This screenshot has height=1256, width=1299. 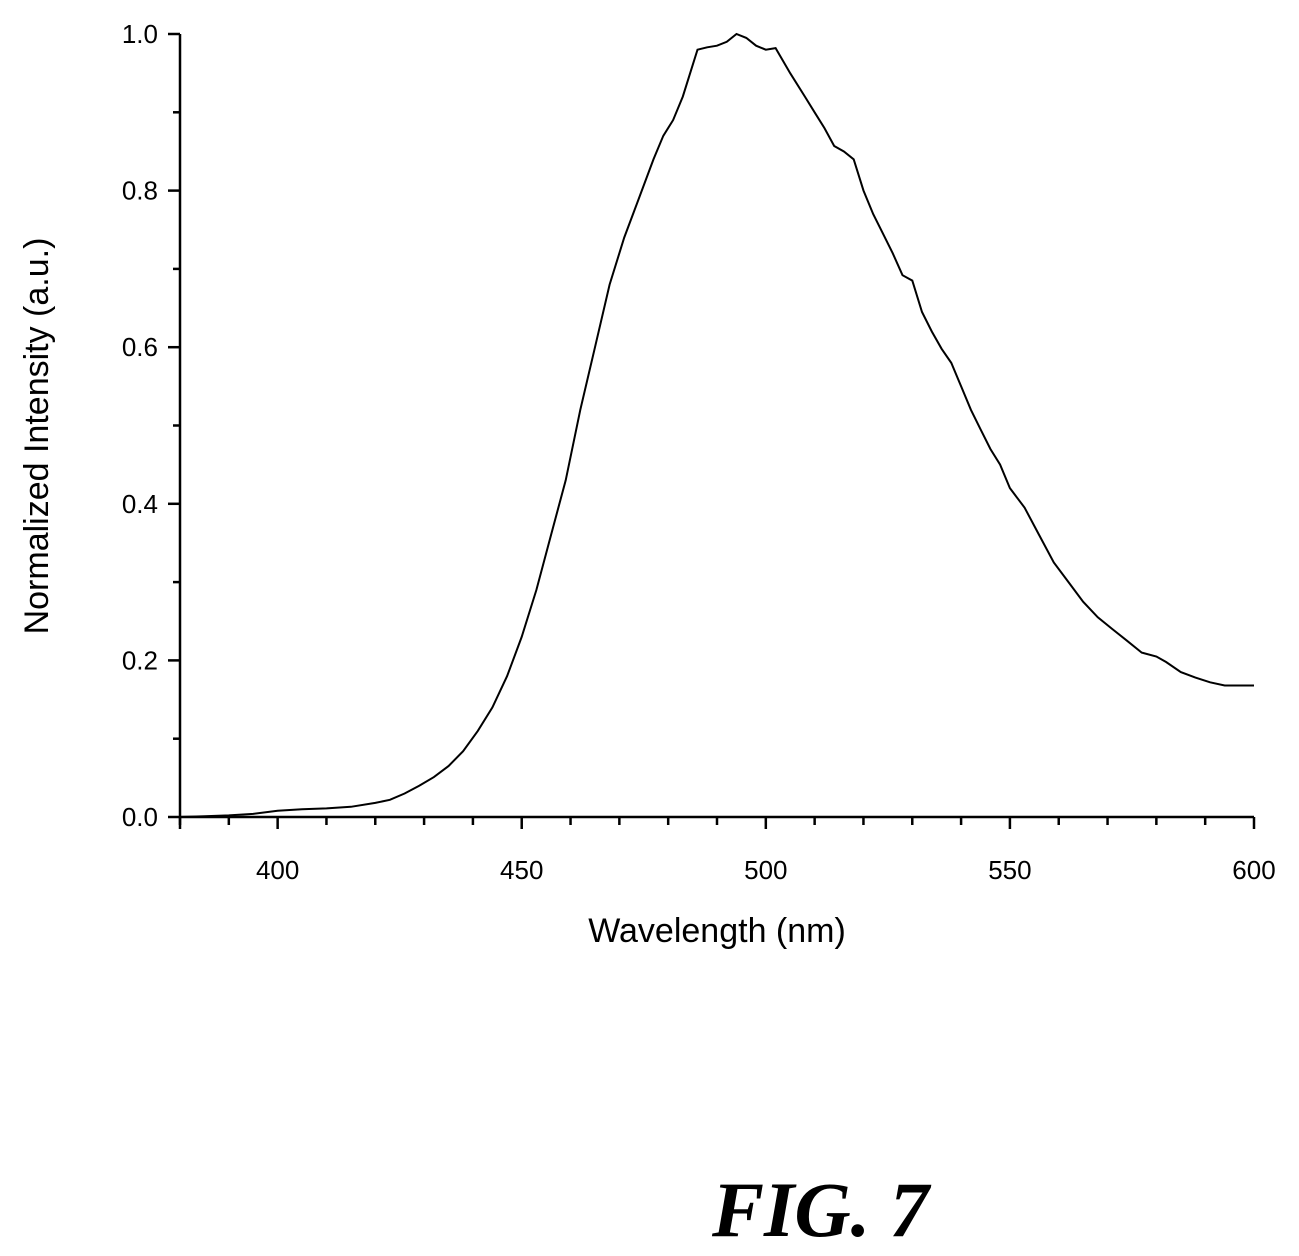 What do you see at coordinates (140, 504) in the screenshot?
I see `y-tick-label: 0.4` at bounding box center [140, 504].